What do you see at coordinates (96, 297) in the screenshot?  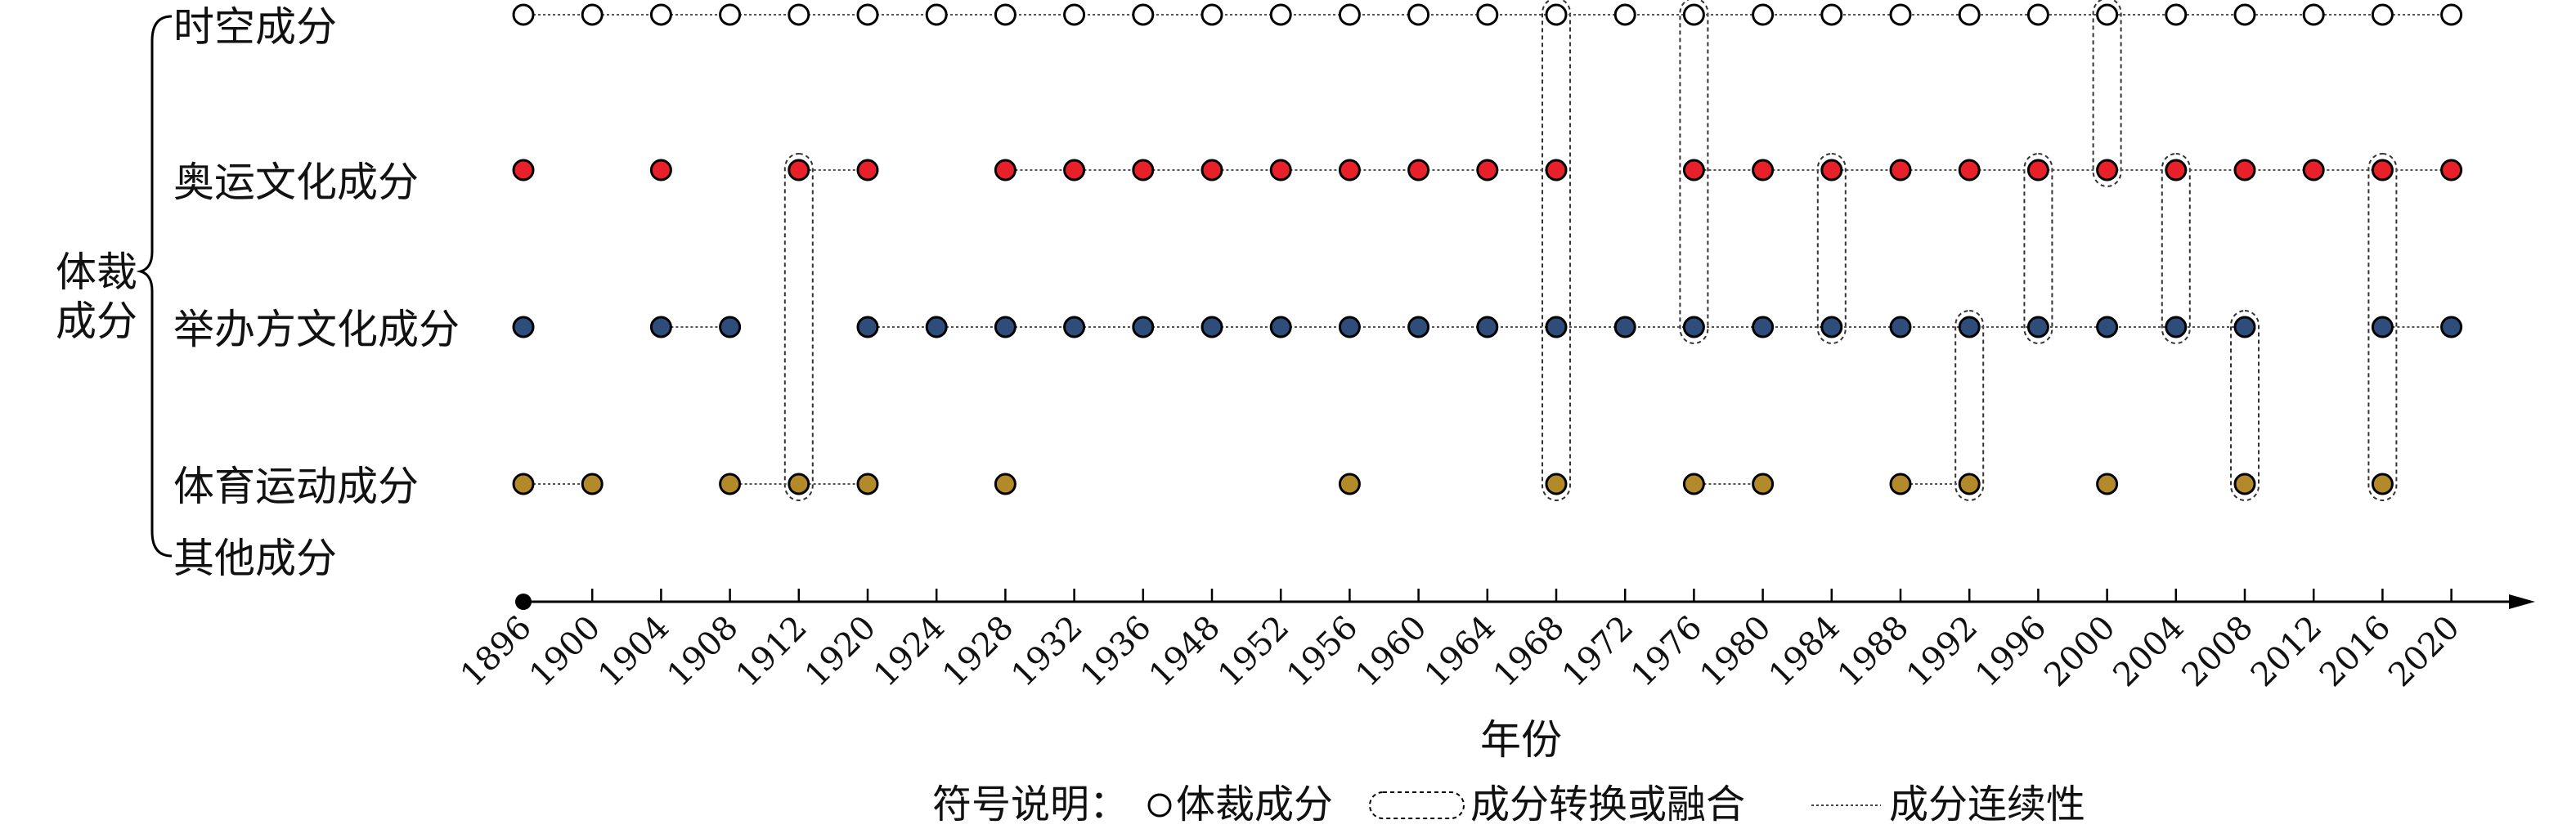 I see `group-label: 体裁成分` at bounding box center [96, 297].